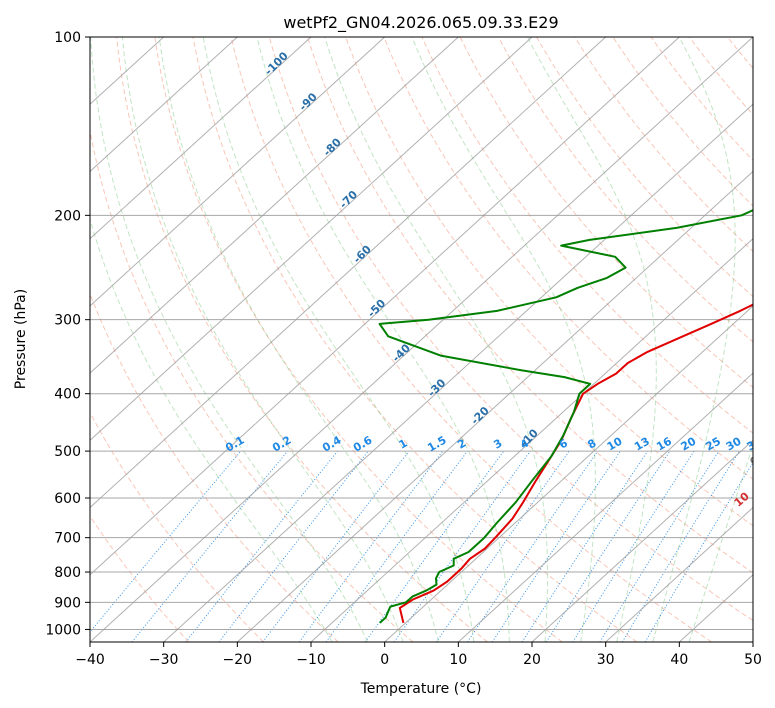  I want to click on y-tick-label: 1000, so click(63, 630).